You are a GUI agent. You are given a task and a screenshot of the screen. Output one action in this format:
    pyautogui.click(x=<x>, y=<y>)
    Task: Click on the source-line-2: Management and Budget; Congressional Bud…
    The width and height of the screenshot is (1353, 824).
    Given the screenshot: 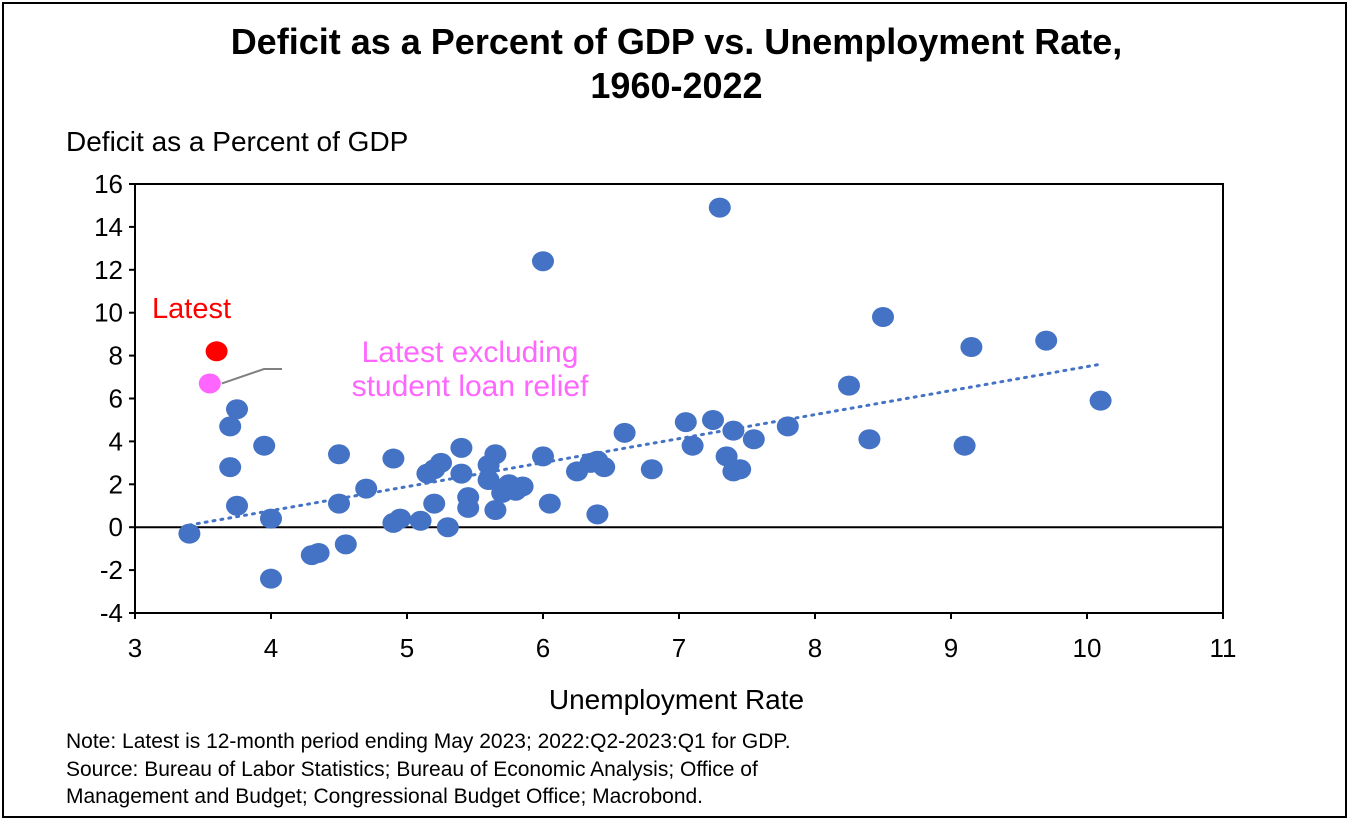 What is the action you would take?
    pyautogui.click(x=385, y=796)
    